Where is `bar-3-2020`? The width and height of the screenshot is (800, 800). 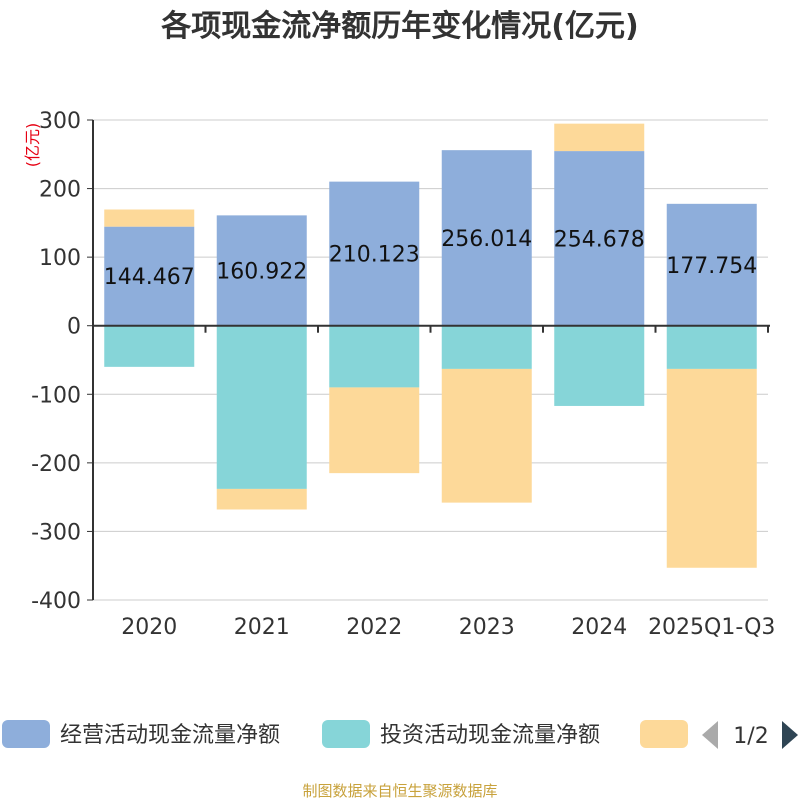
bar-3-2020 is located at coordinates (149, 218).